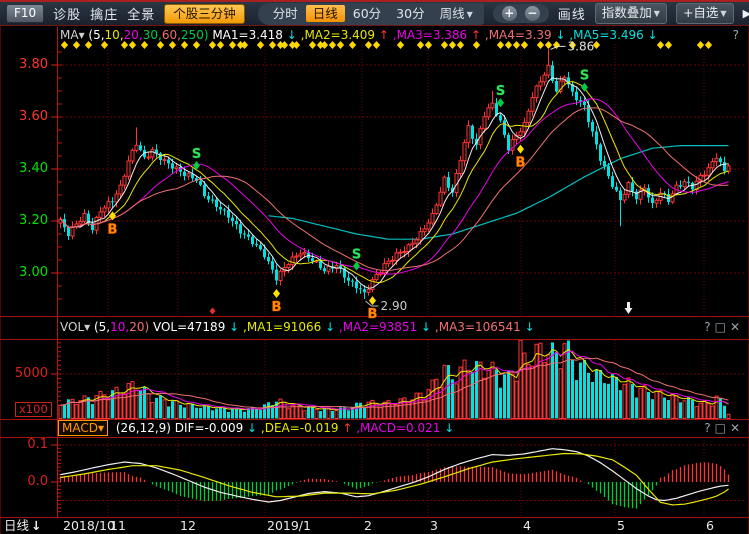 This screenshot has height=534, width=749. What do you see at coordinates (478, 327) in the screenshot?
I see `header-segment: ,MA3=106541` at bounding box center [478, 327].